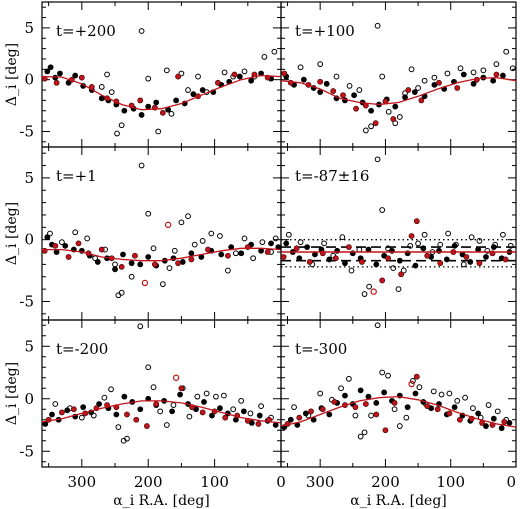  Describe the element at coordinates (161, 393) in the screenshot. I see `ticks` at that location.